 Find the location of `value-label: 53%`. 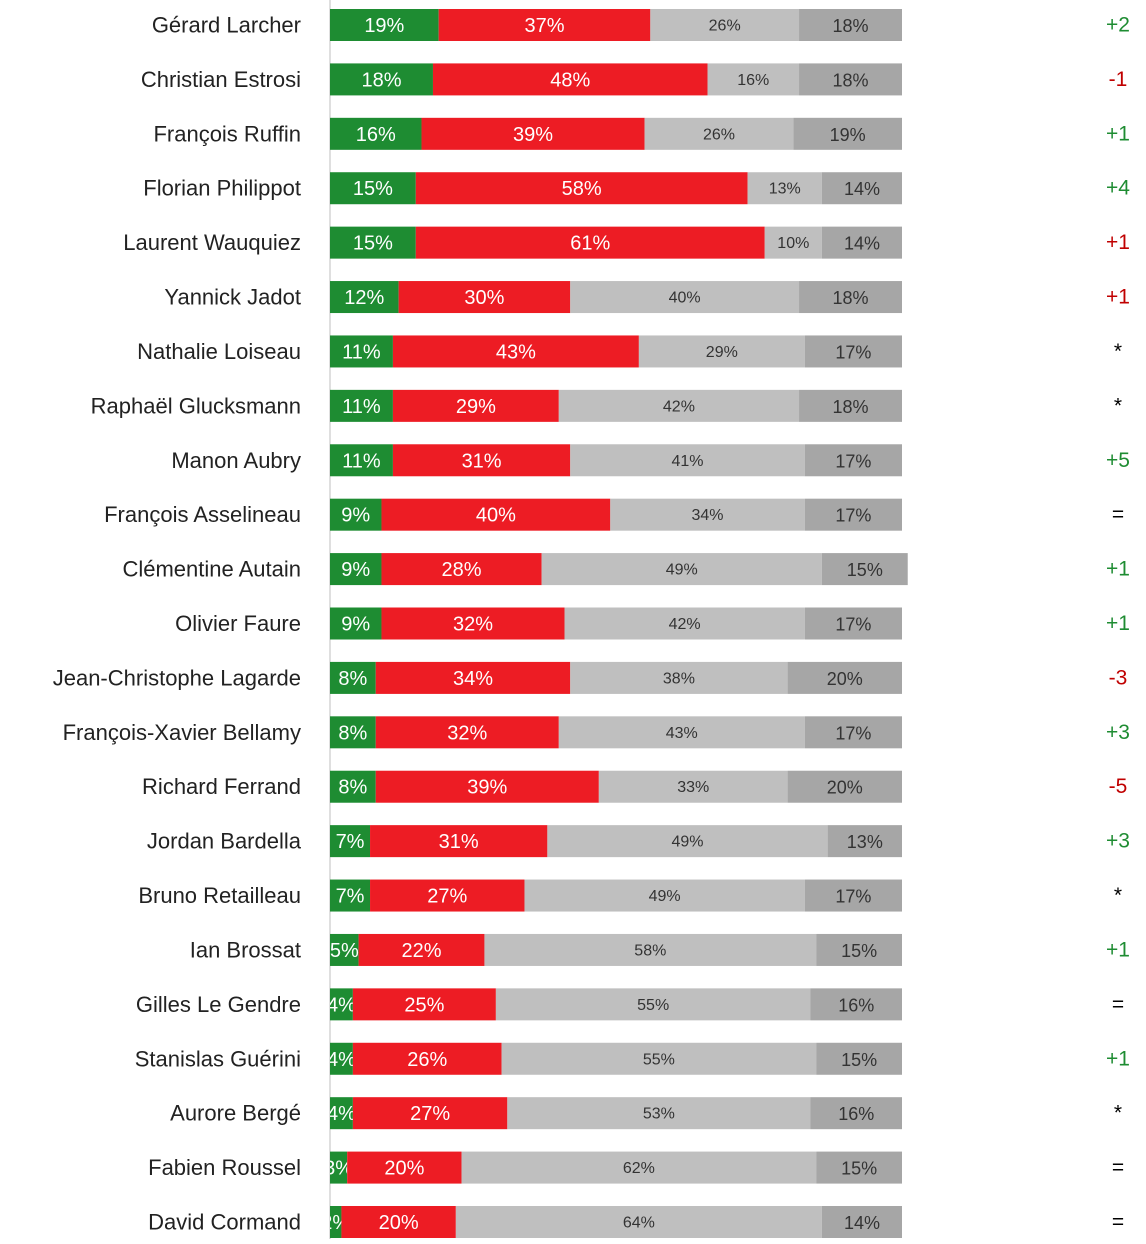

value-label: 53% is located at coordinates (659, 1114).